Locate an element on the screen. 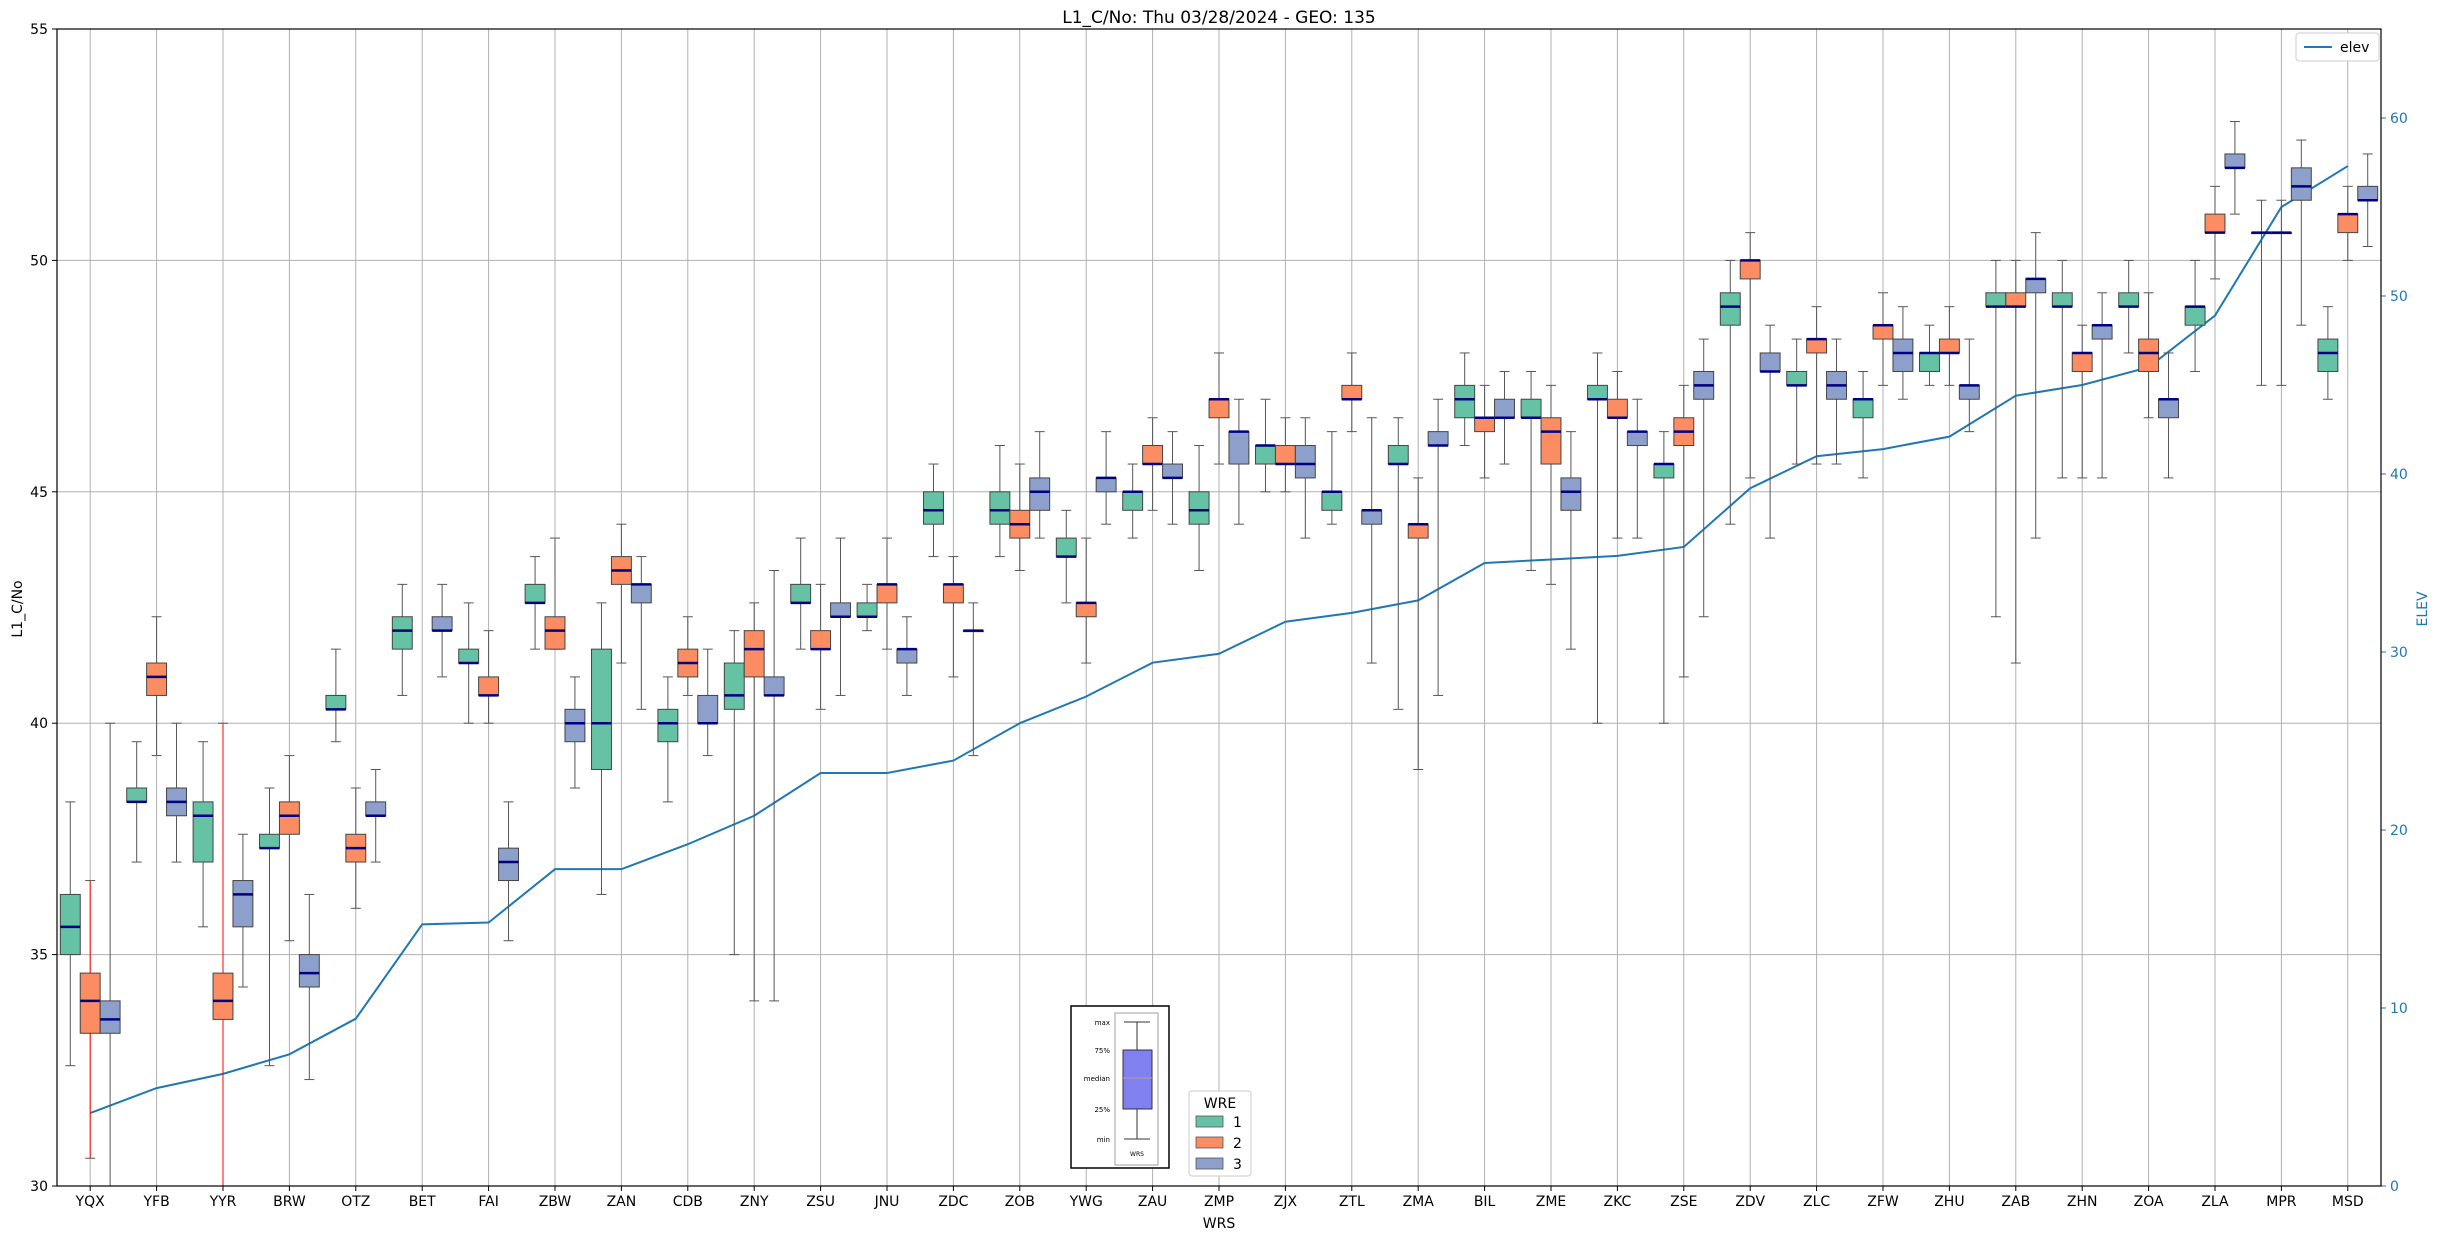  x-tick-label: ZKC is located at coordinates (1618, 1202).